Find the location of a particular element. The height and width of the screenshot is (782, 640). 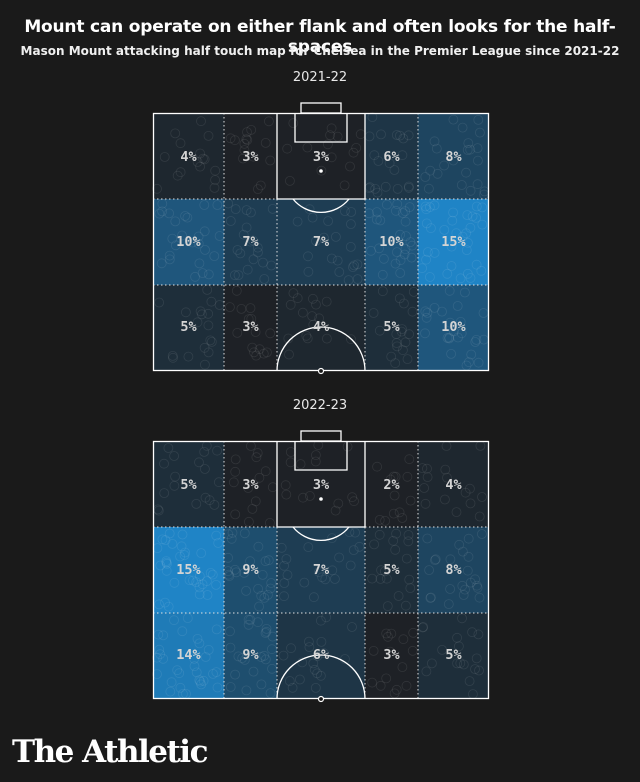

penalty-spot is located at coordinates (321, 499).